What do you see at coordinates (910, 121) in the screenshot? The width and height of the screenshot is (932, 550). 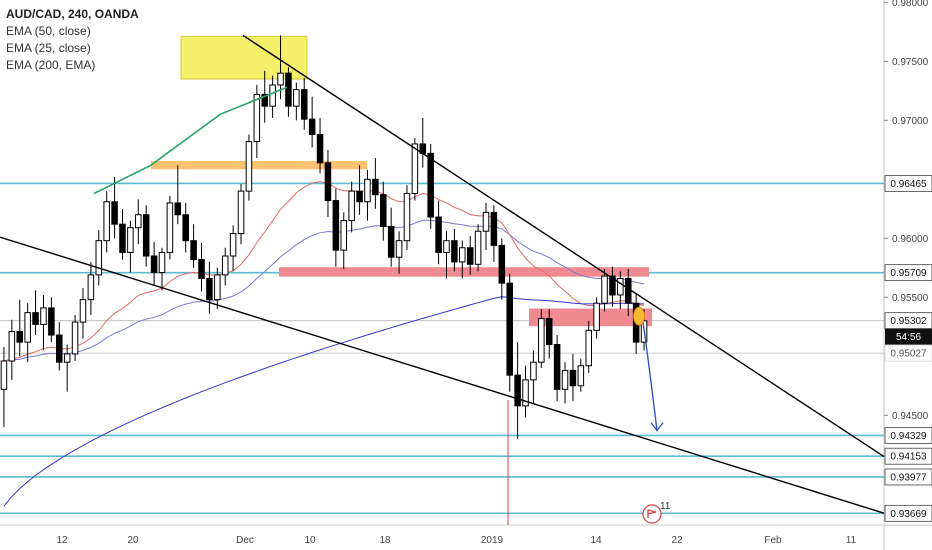 I see `y-tick-label: 0.97000` at bounding box center [910, 121].